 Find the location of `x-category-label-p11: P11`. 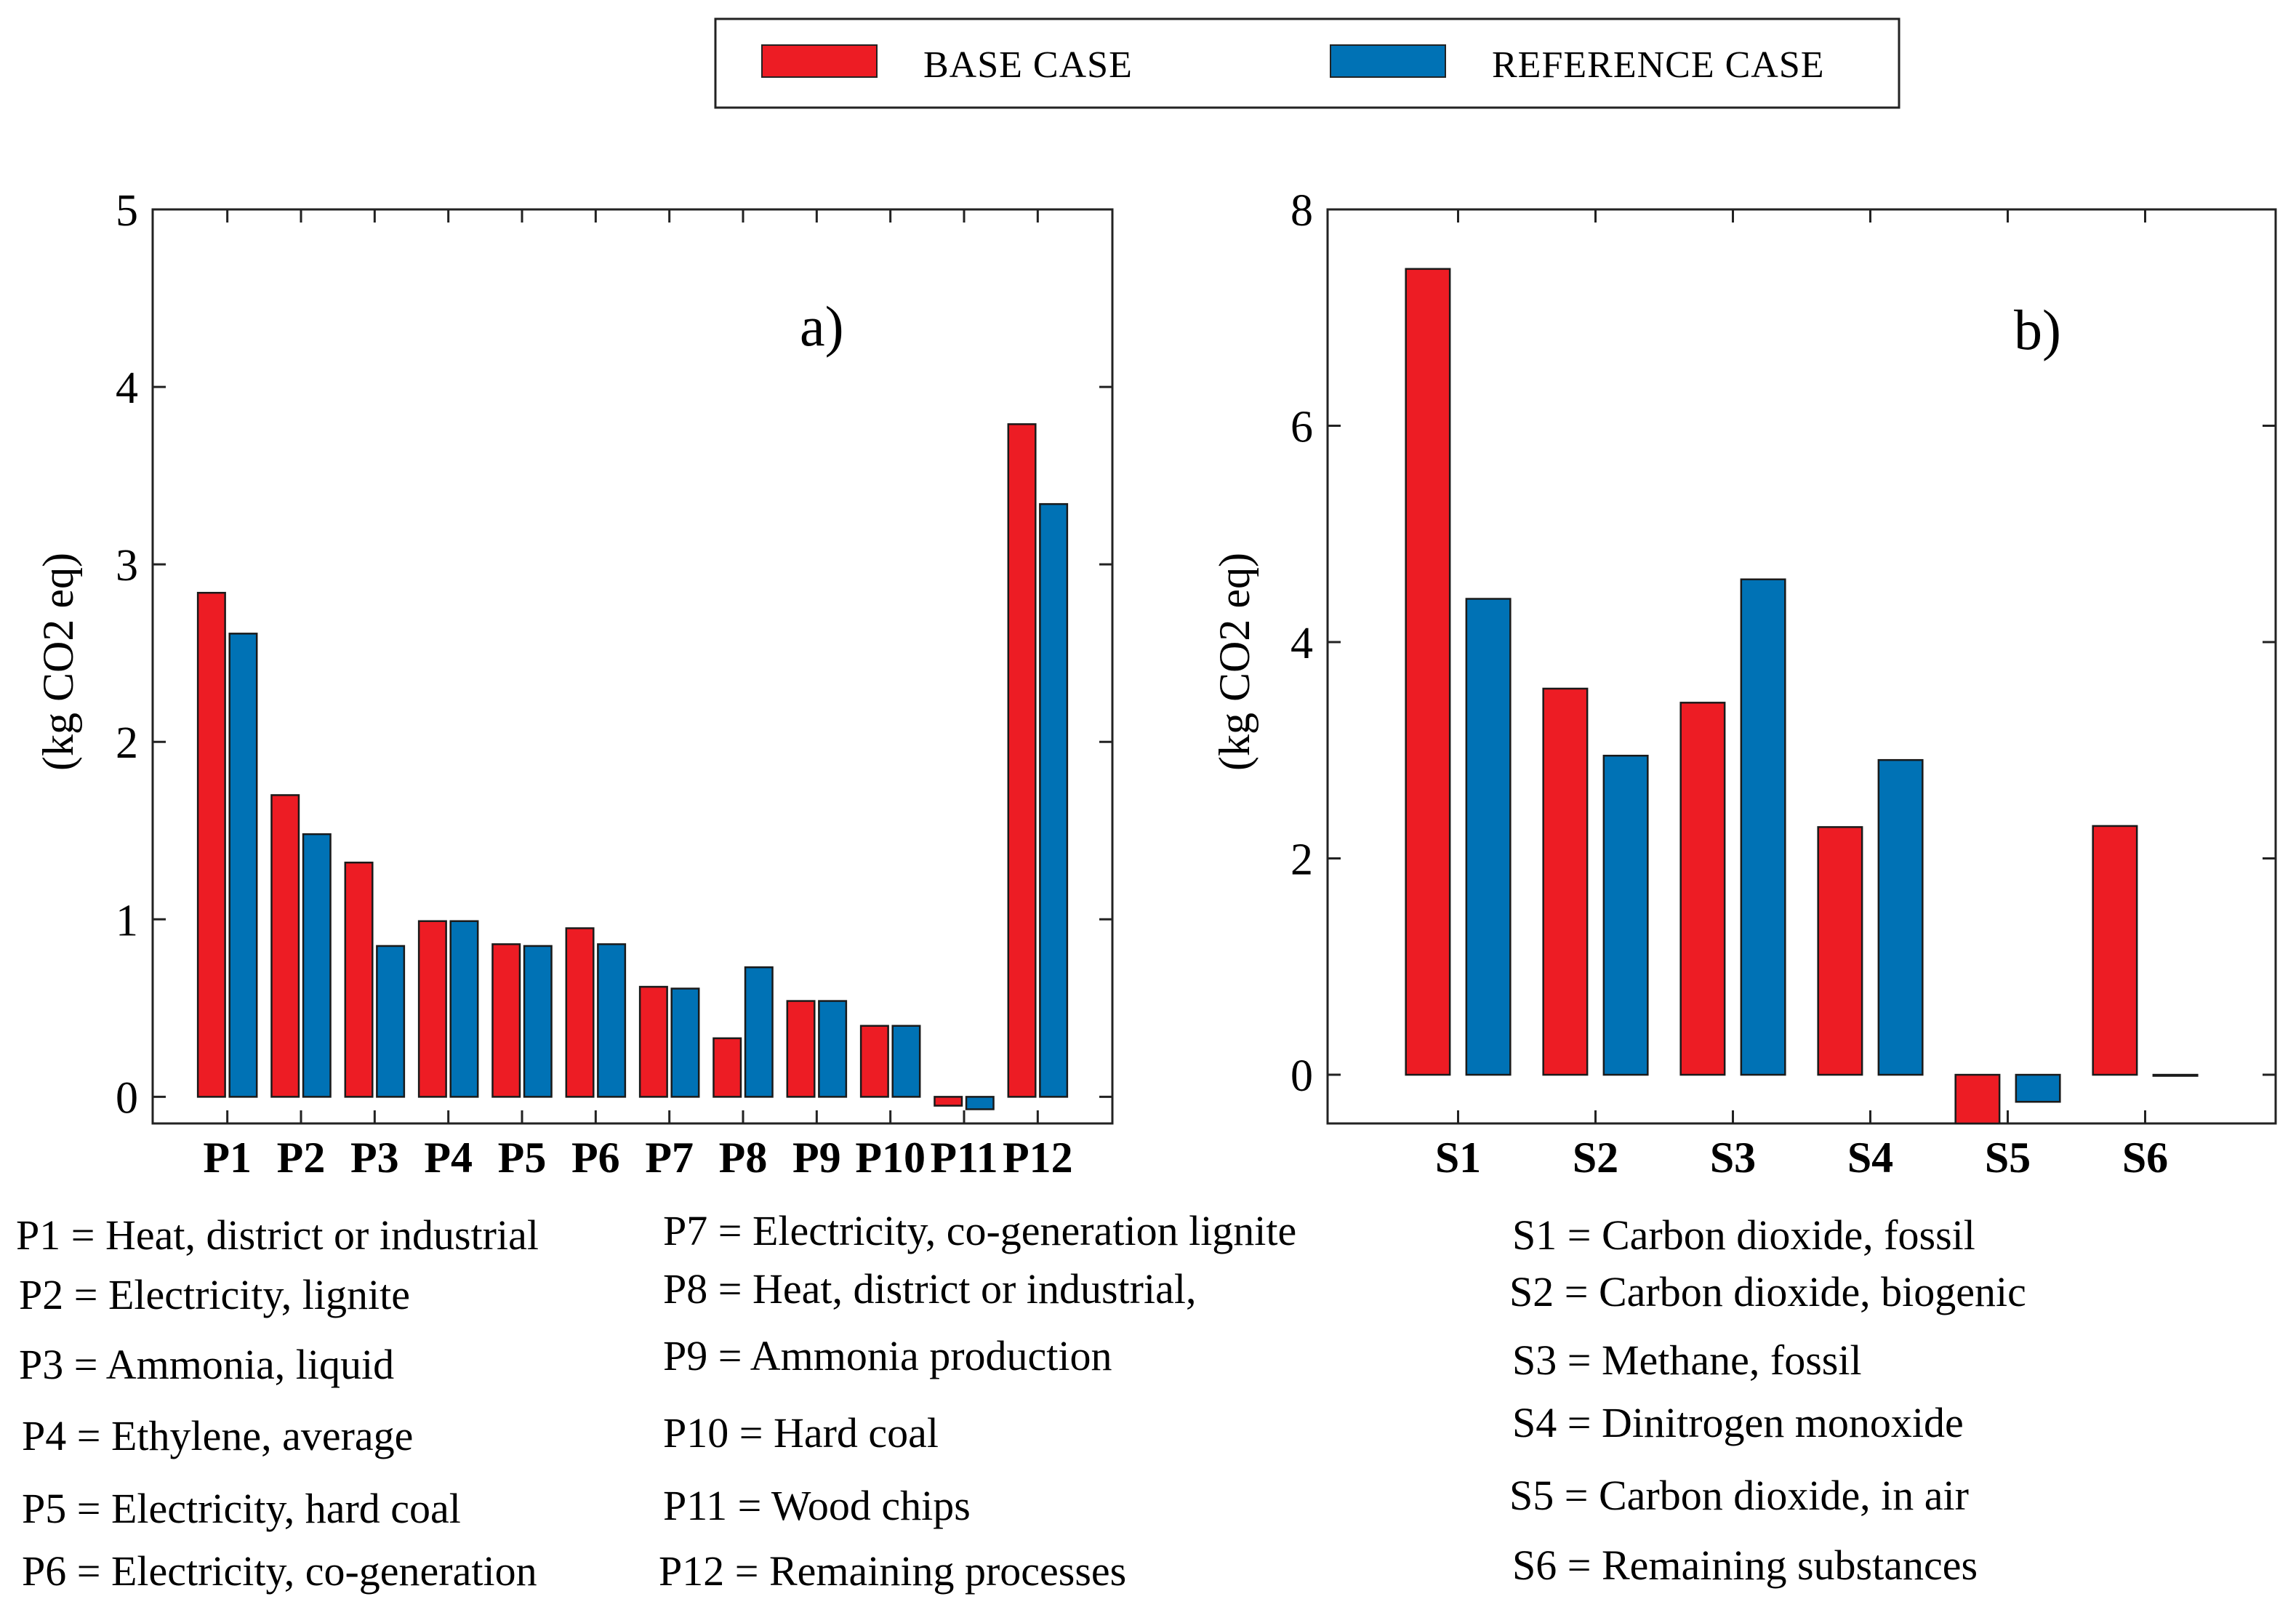

x-category-label-p11: P11 is located at coordinates (964, 1158).